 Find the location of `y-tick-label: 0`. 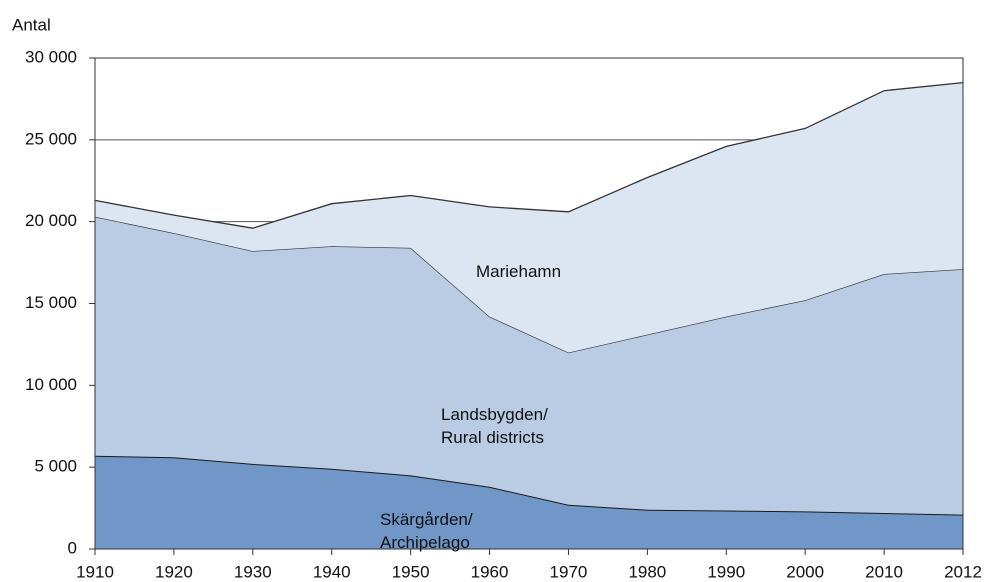

y-tick-label: 0 is located at coordinates (72, 547).